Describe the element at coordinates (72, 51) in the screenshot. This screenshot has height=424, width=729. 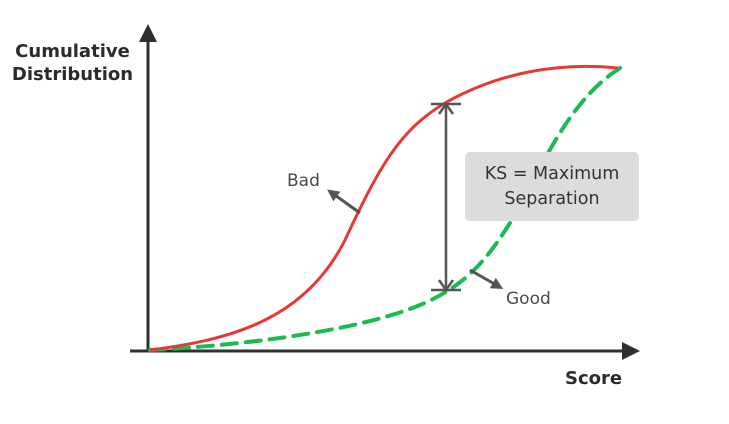
I see `y-axis-label-line-1: Cumulative` at that location.